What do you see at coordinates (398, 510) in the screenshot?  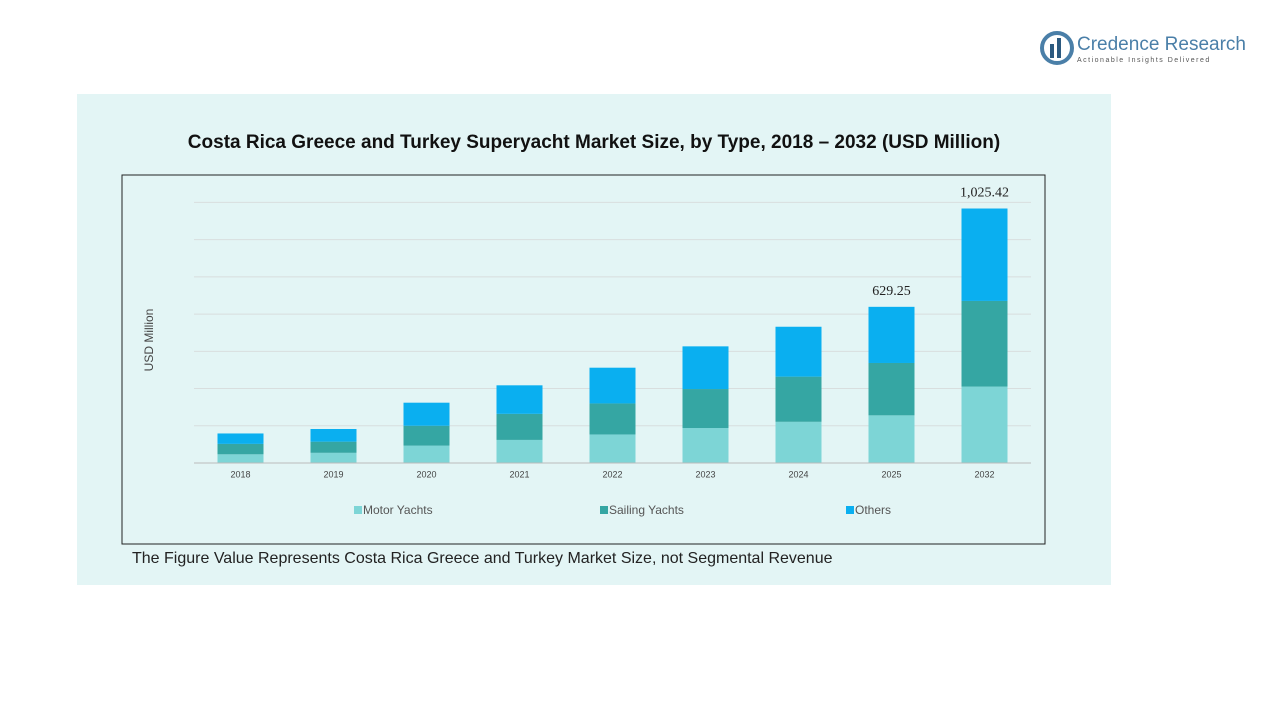 I see `legend-label: Motor Yachts` at bounding box center [398, 510].